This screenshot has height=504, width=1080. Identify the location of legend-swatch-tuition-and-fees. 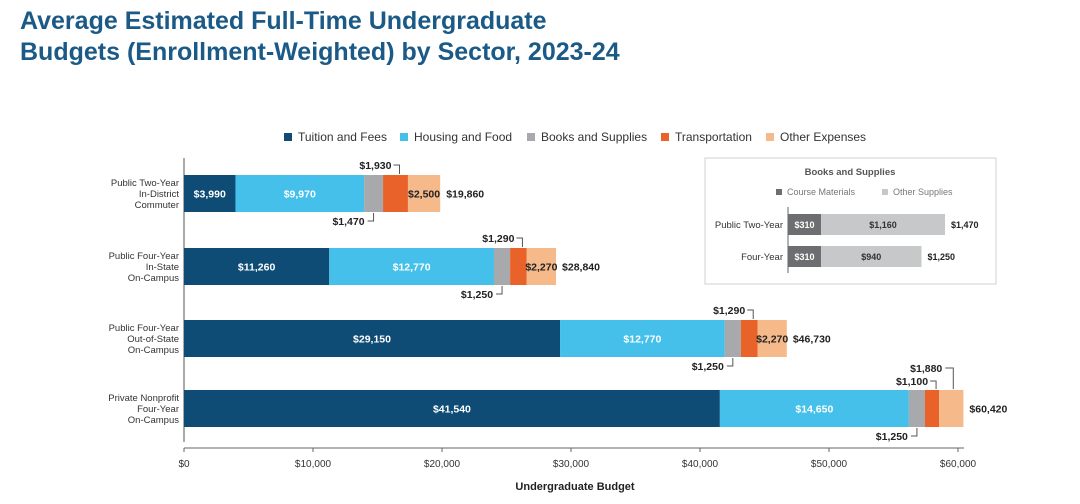
(288, 137).